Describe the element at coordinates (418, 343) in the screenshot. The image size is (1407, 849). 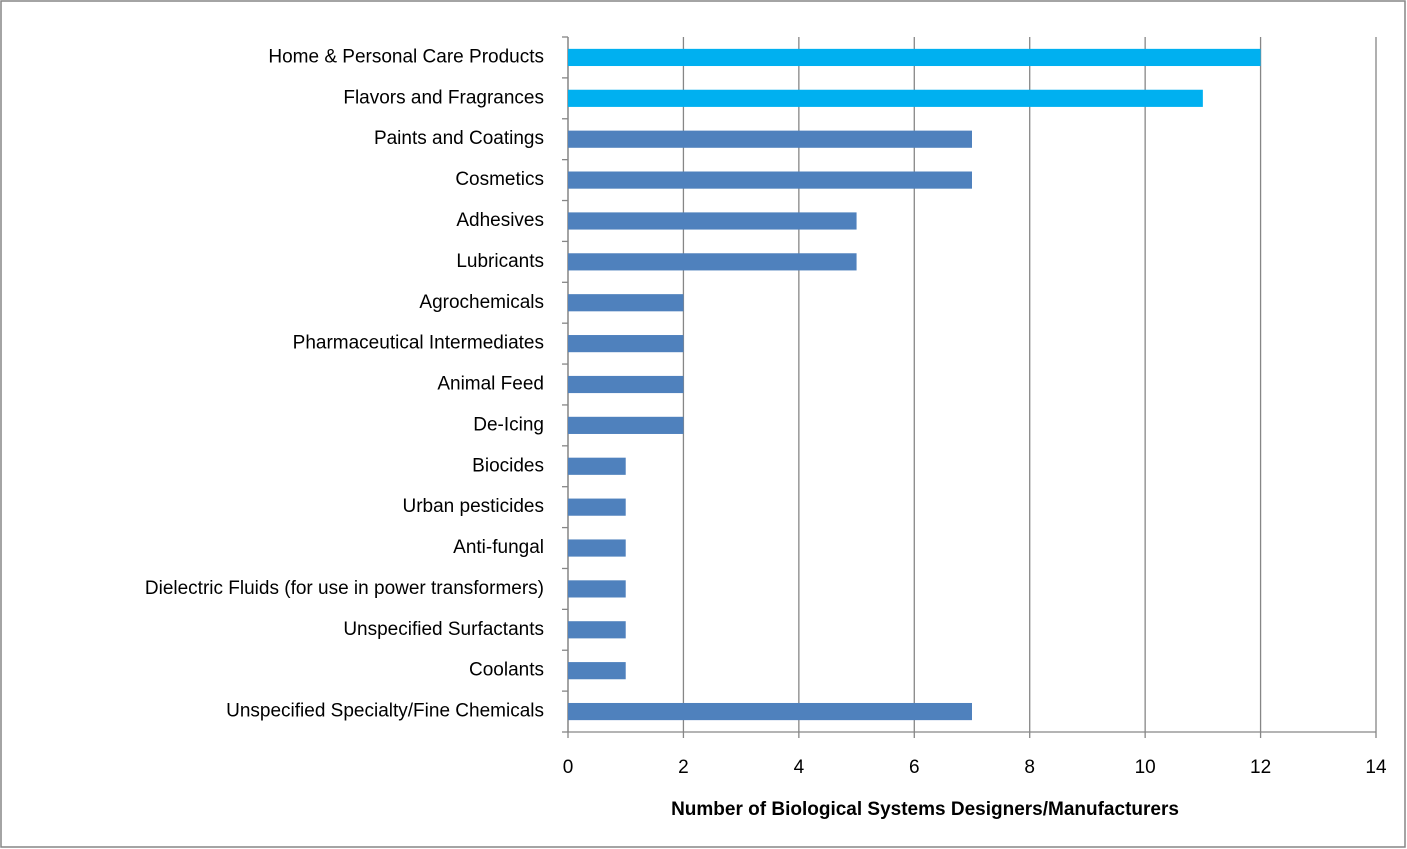
I see `y-tick-label: Pharmaceutical Intermediates` at that location.